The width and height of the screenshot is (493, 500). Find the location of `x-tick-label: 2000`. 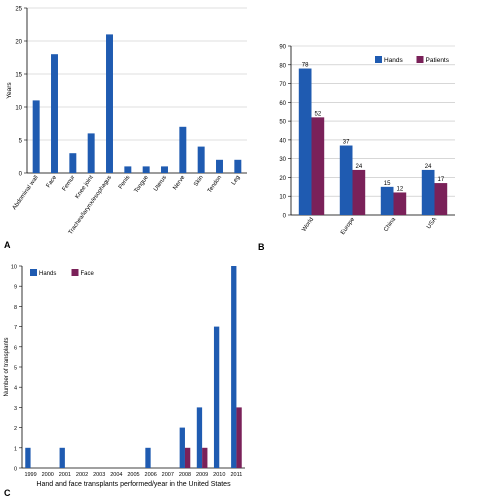

x-tick-label: 2000 is located at coordinates (48, 475).